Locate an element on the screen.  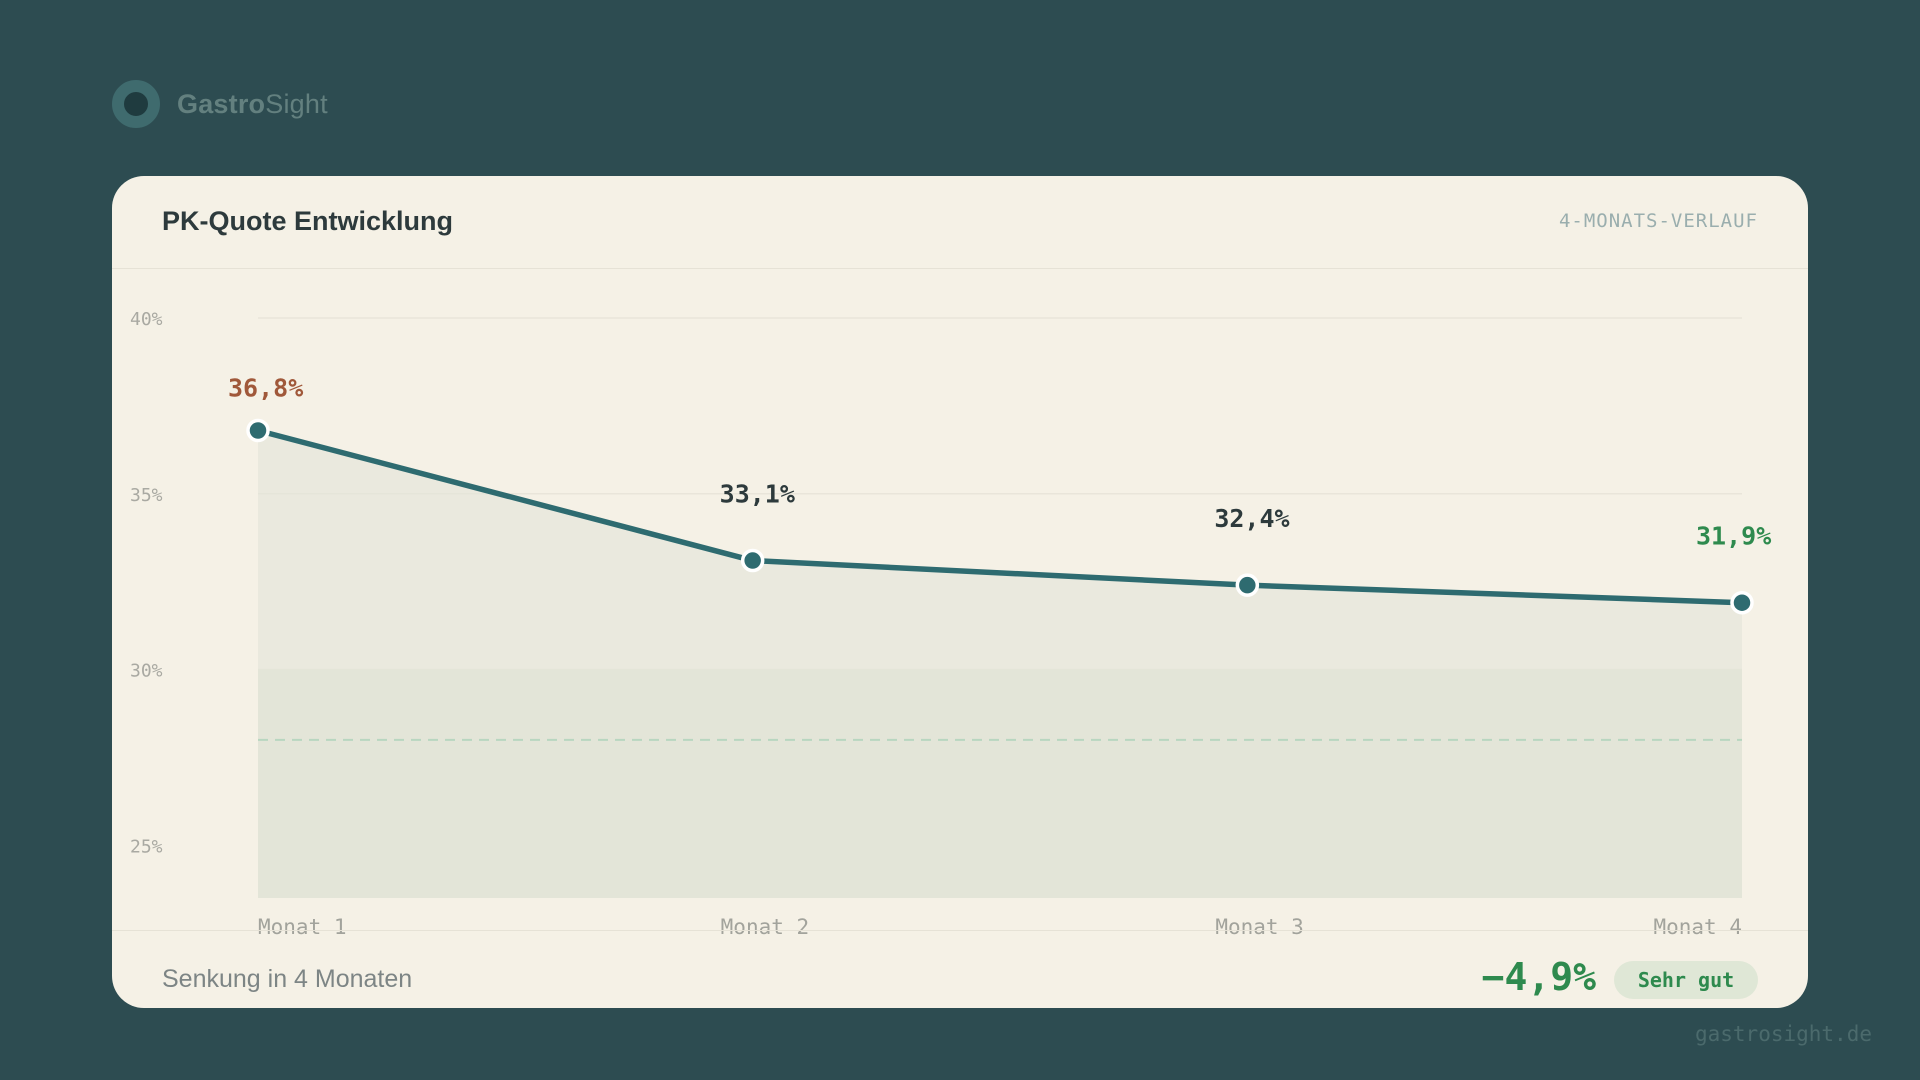
y-tick-label: 35% is located at coordinates (146, 495).